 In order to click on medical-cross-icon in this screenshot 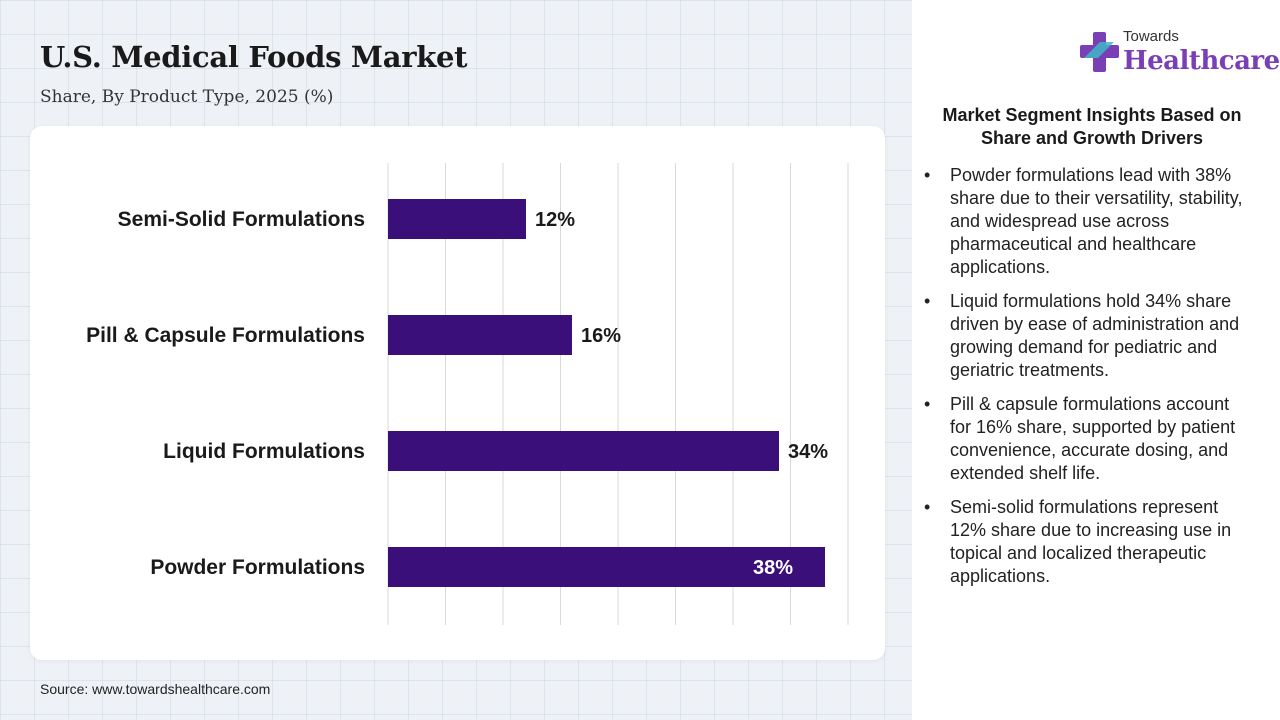, I will do `click(1099, 52)`.